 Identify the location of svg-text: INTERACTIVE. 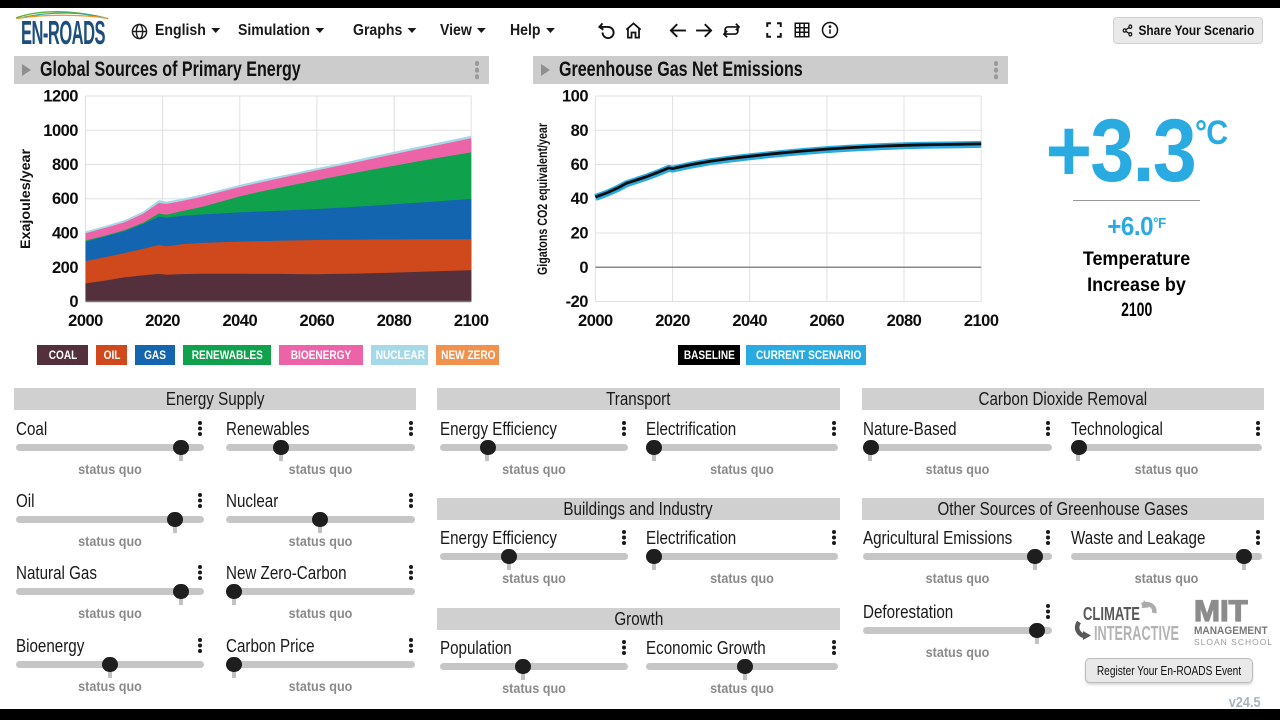
(1136, 634).